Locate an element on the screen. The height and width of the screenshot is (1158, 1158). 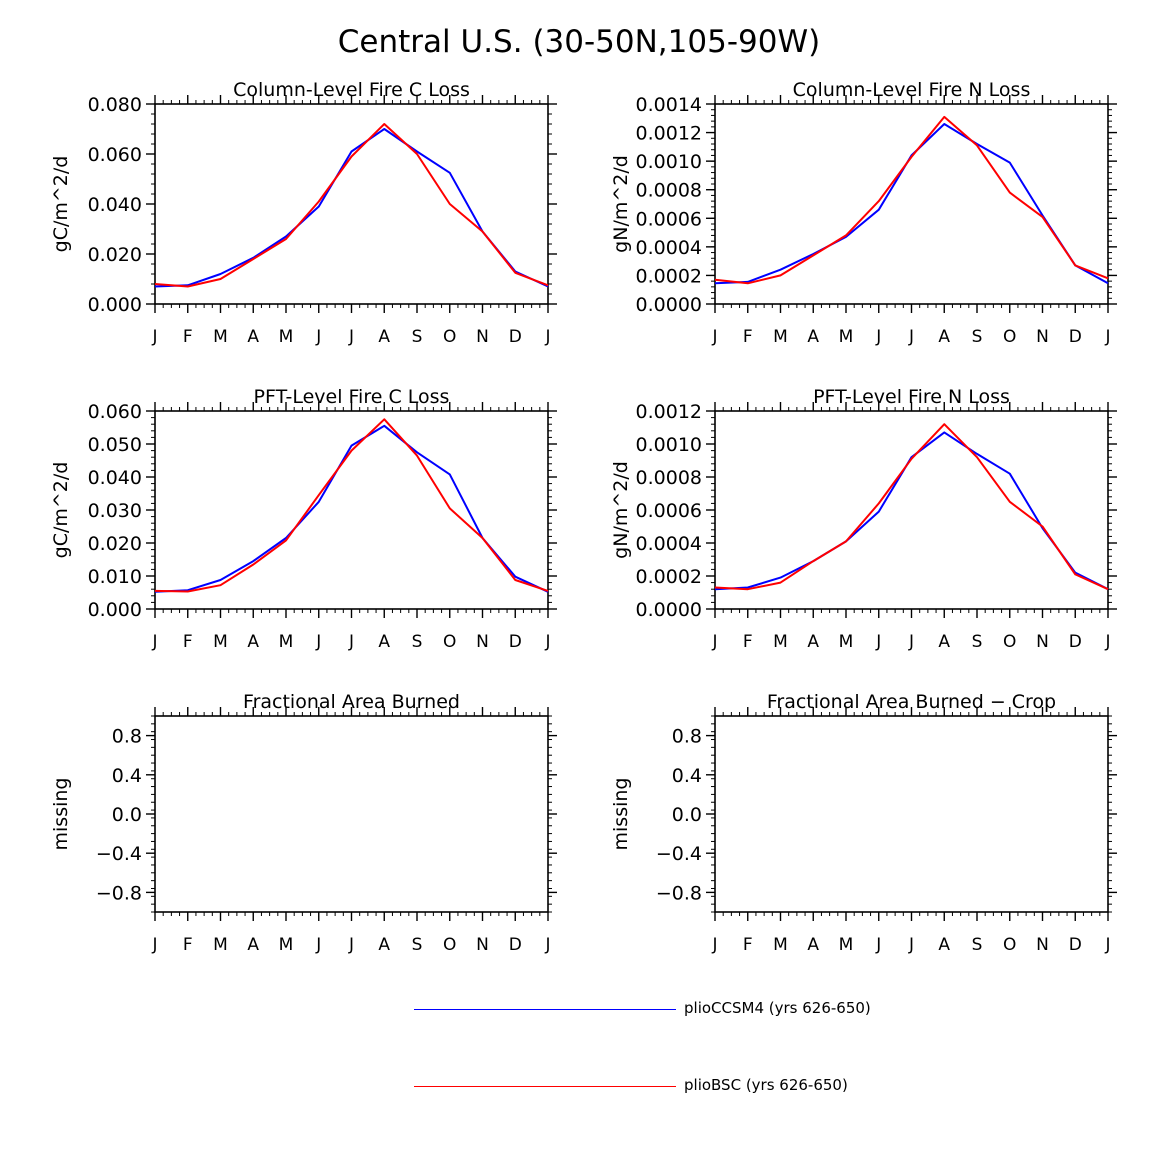
panel-title: Fractional Area Burned is located at coordinates (351, 702).